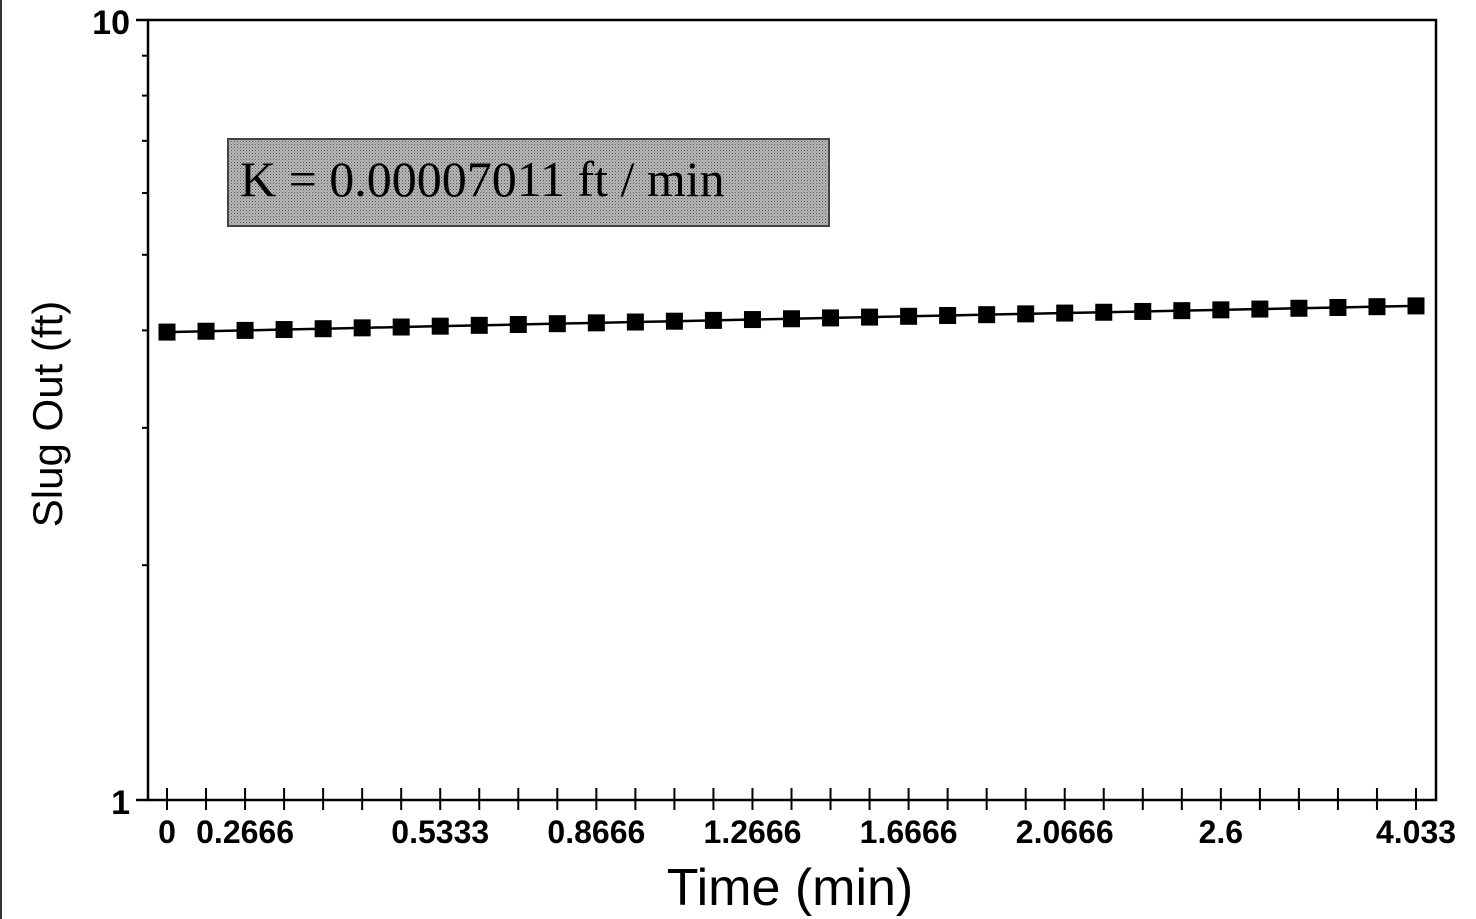 The height and width of the screenshot is (919, 1476). I want to click on x-tick-label: 4.033, so click(1416, 832).